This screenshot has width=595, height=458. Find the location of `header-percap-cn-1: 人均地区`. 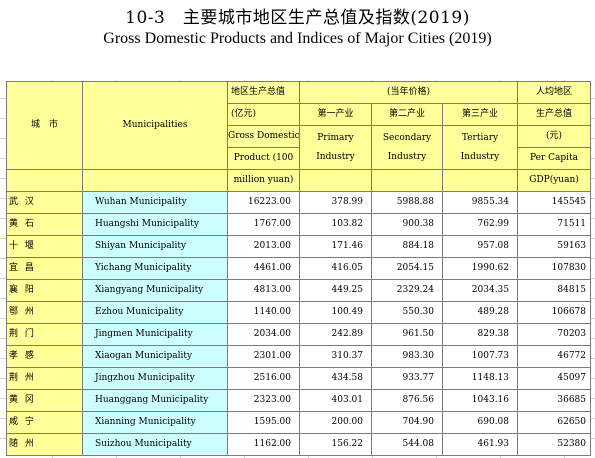

header-percap-cn-1: 人均地区 is located at coordinates (554, 92).